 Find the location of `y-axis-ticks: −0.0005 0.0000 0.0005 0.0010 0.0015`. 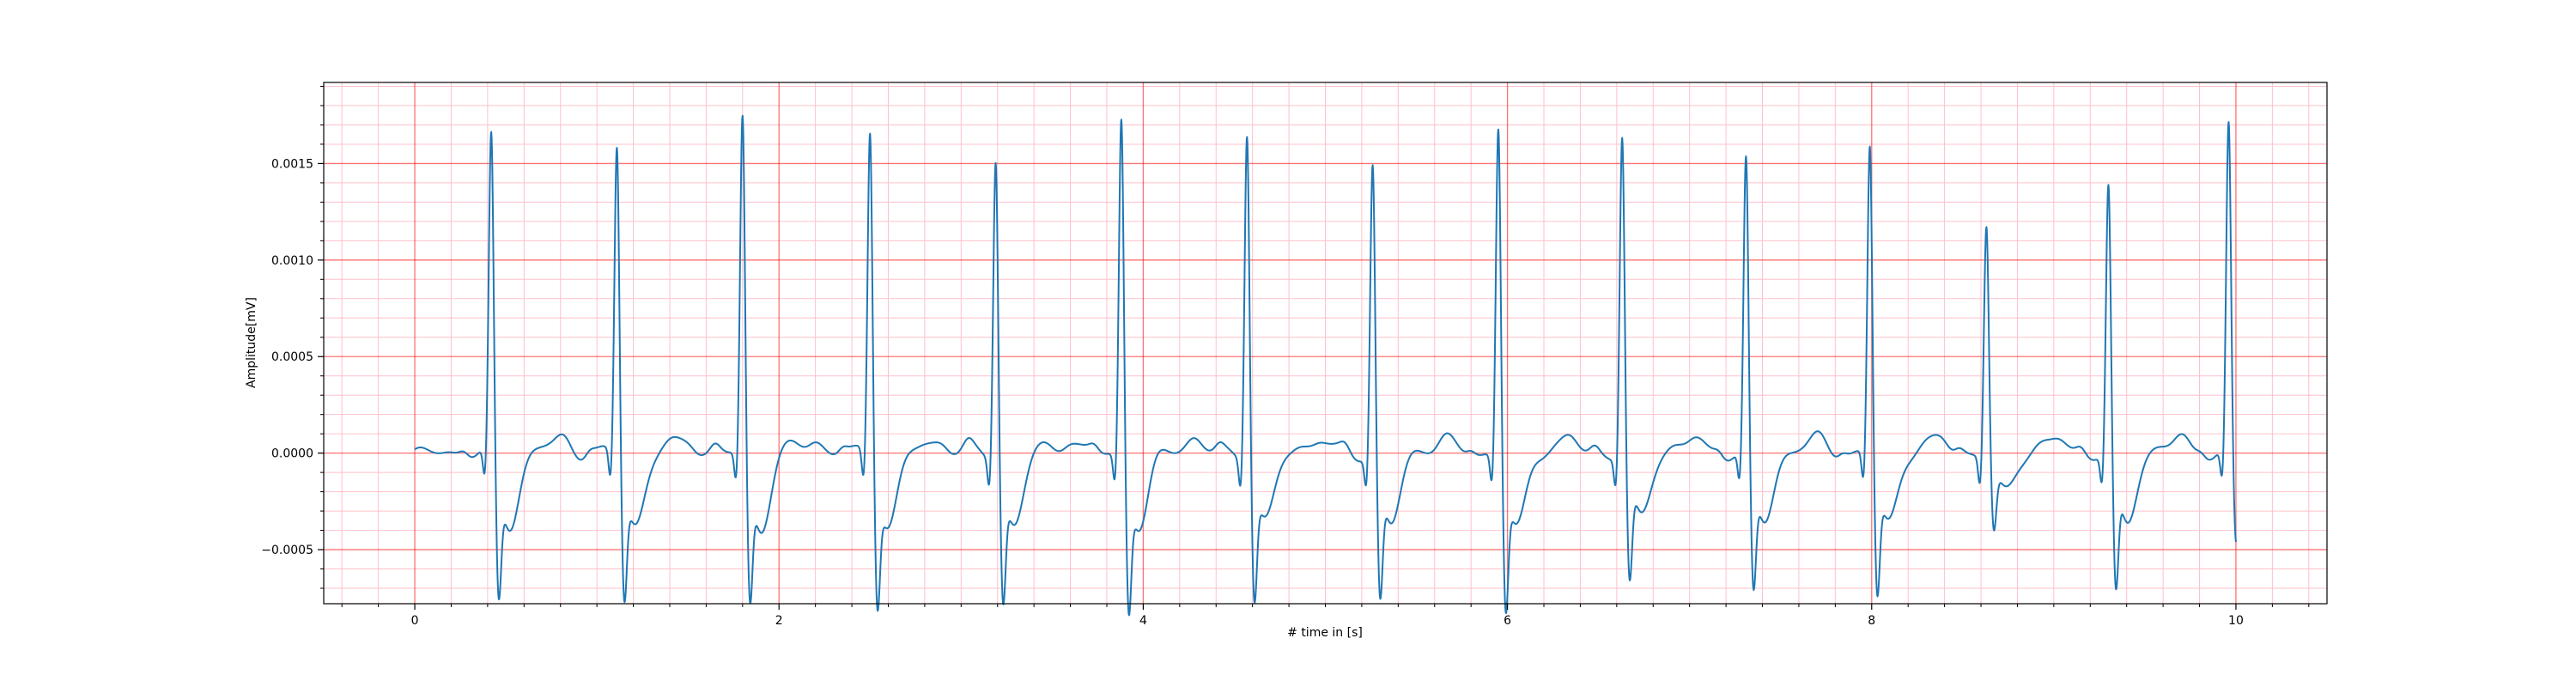

y-axis-ticks: −0.0005 0.0000 0.0005 0.0010 0.0015 is located at coordinates (292, 337).